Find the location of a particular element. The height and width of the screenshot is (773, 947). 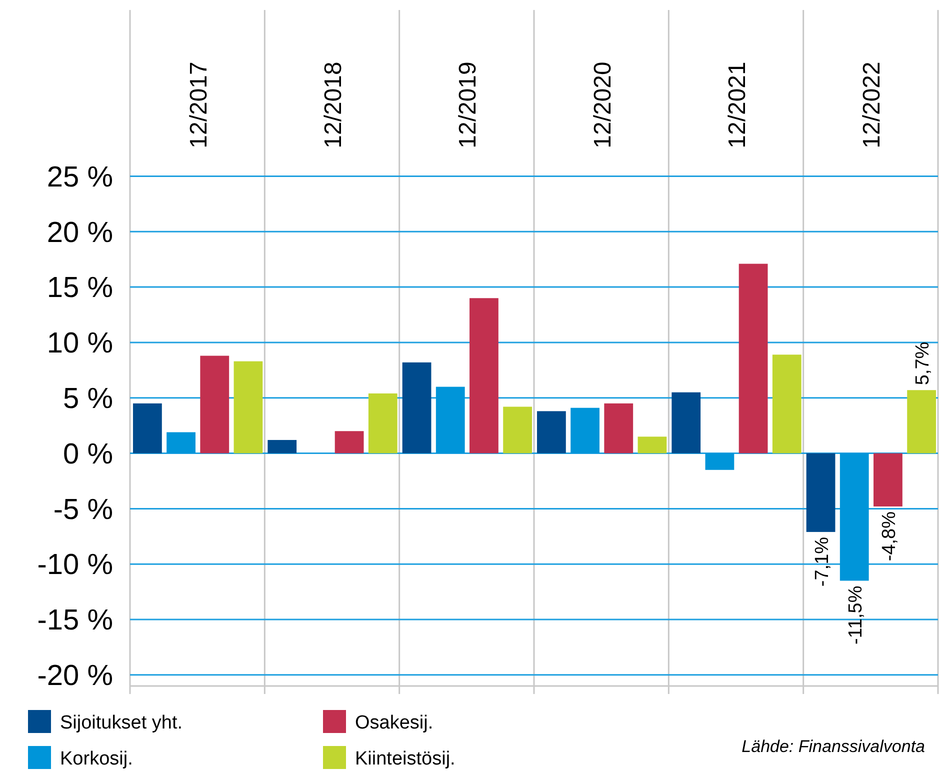

y-tick-label: -15 % is located at coordinates (75, 620).